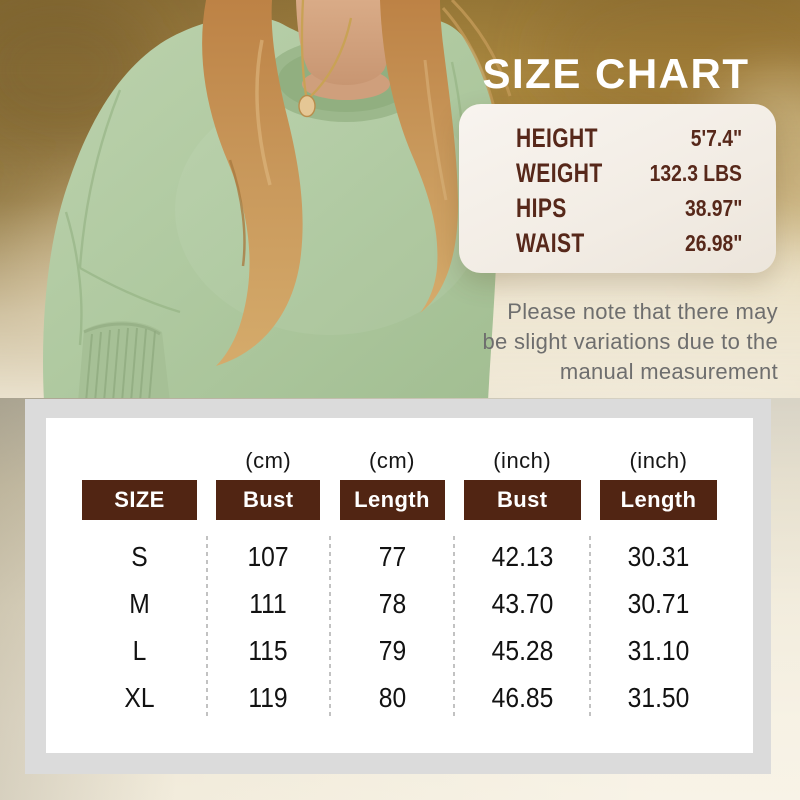  What do you see at coordinates (307, 106) in the screenshot?
I see `necklace-pendant` at bounding box center [307, 106].